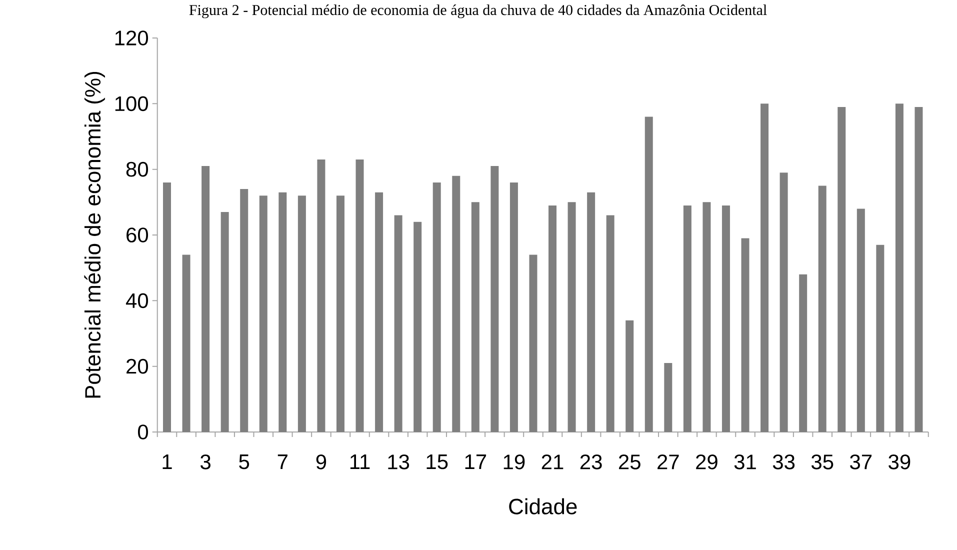 The width and height of the screenshot is (957, 550). I want to click on x-tick-label: 39, so click(899, 462).